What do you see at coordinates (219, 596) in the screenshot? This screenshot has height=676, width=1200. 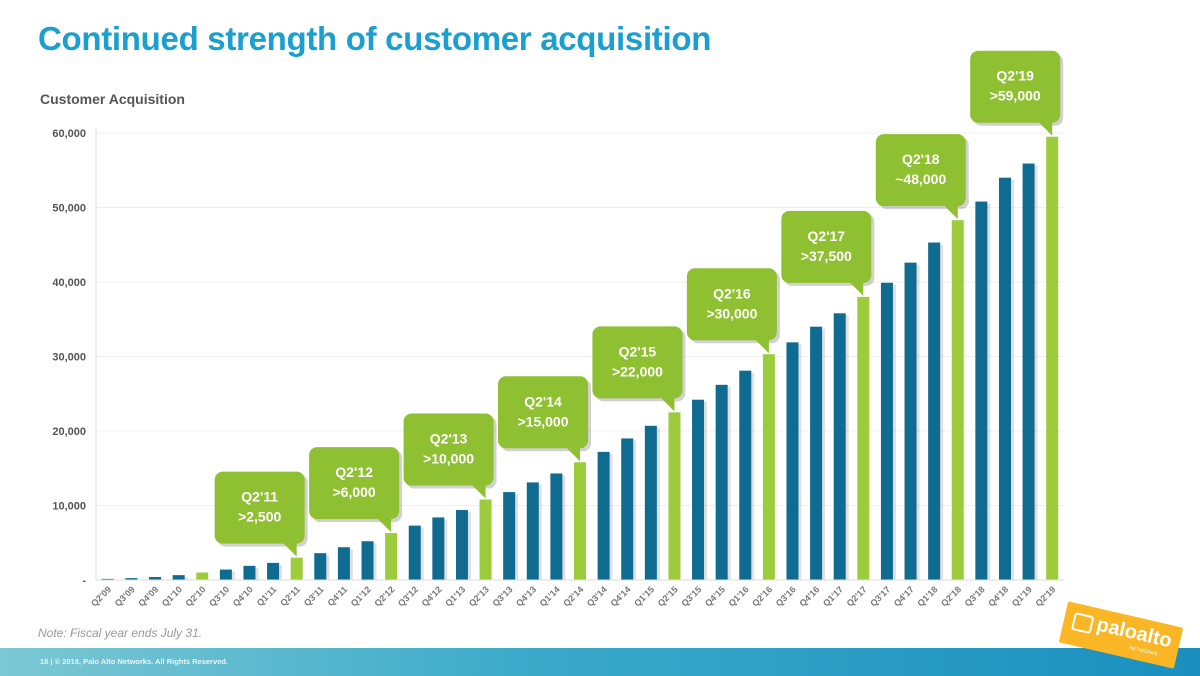 I see `x-tick-label: Q3'10` at bounding box center [219, 596].